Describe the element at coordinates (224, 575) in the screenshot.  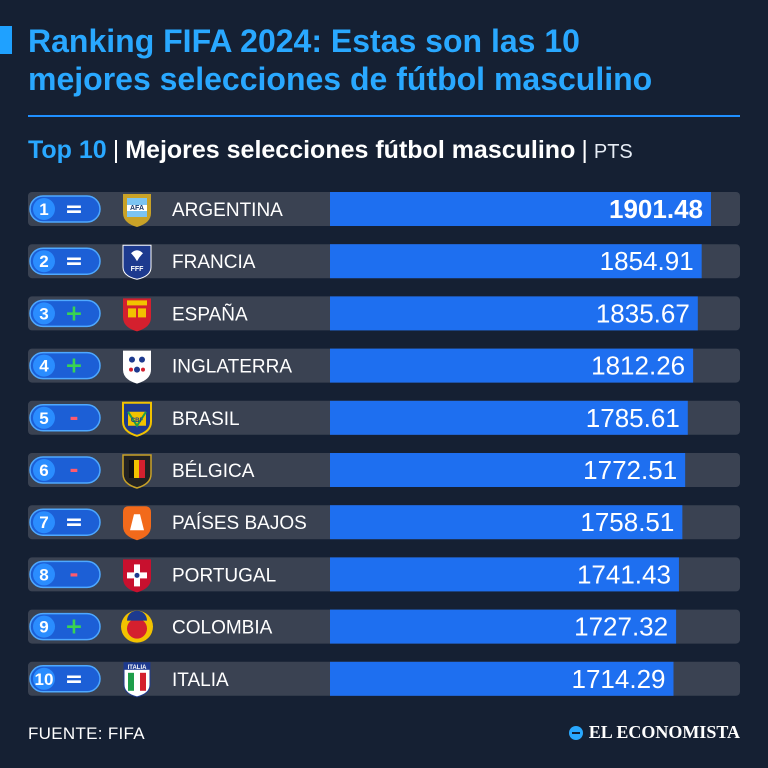
I see `country-name: PORTUGAL` at that location.